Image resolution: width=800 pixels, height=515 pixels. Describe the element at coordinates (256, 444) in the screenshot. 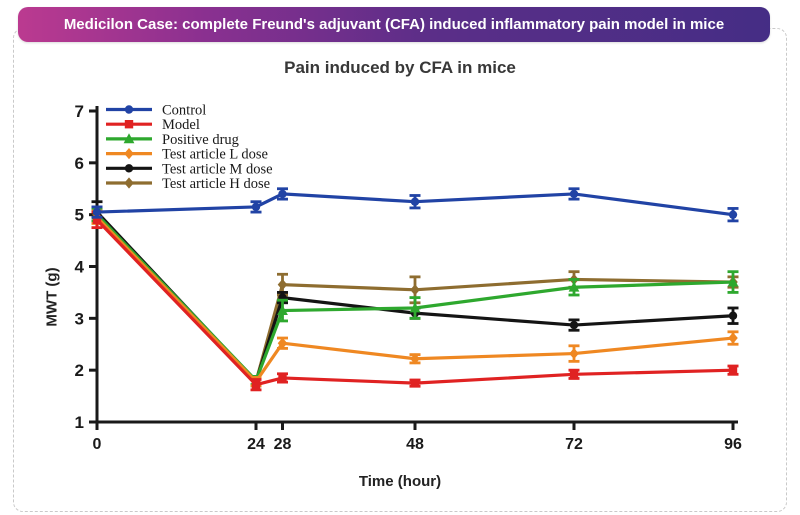

I see `x-tick-label: 24` at that location.